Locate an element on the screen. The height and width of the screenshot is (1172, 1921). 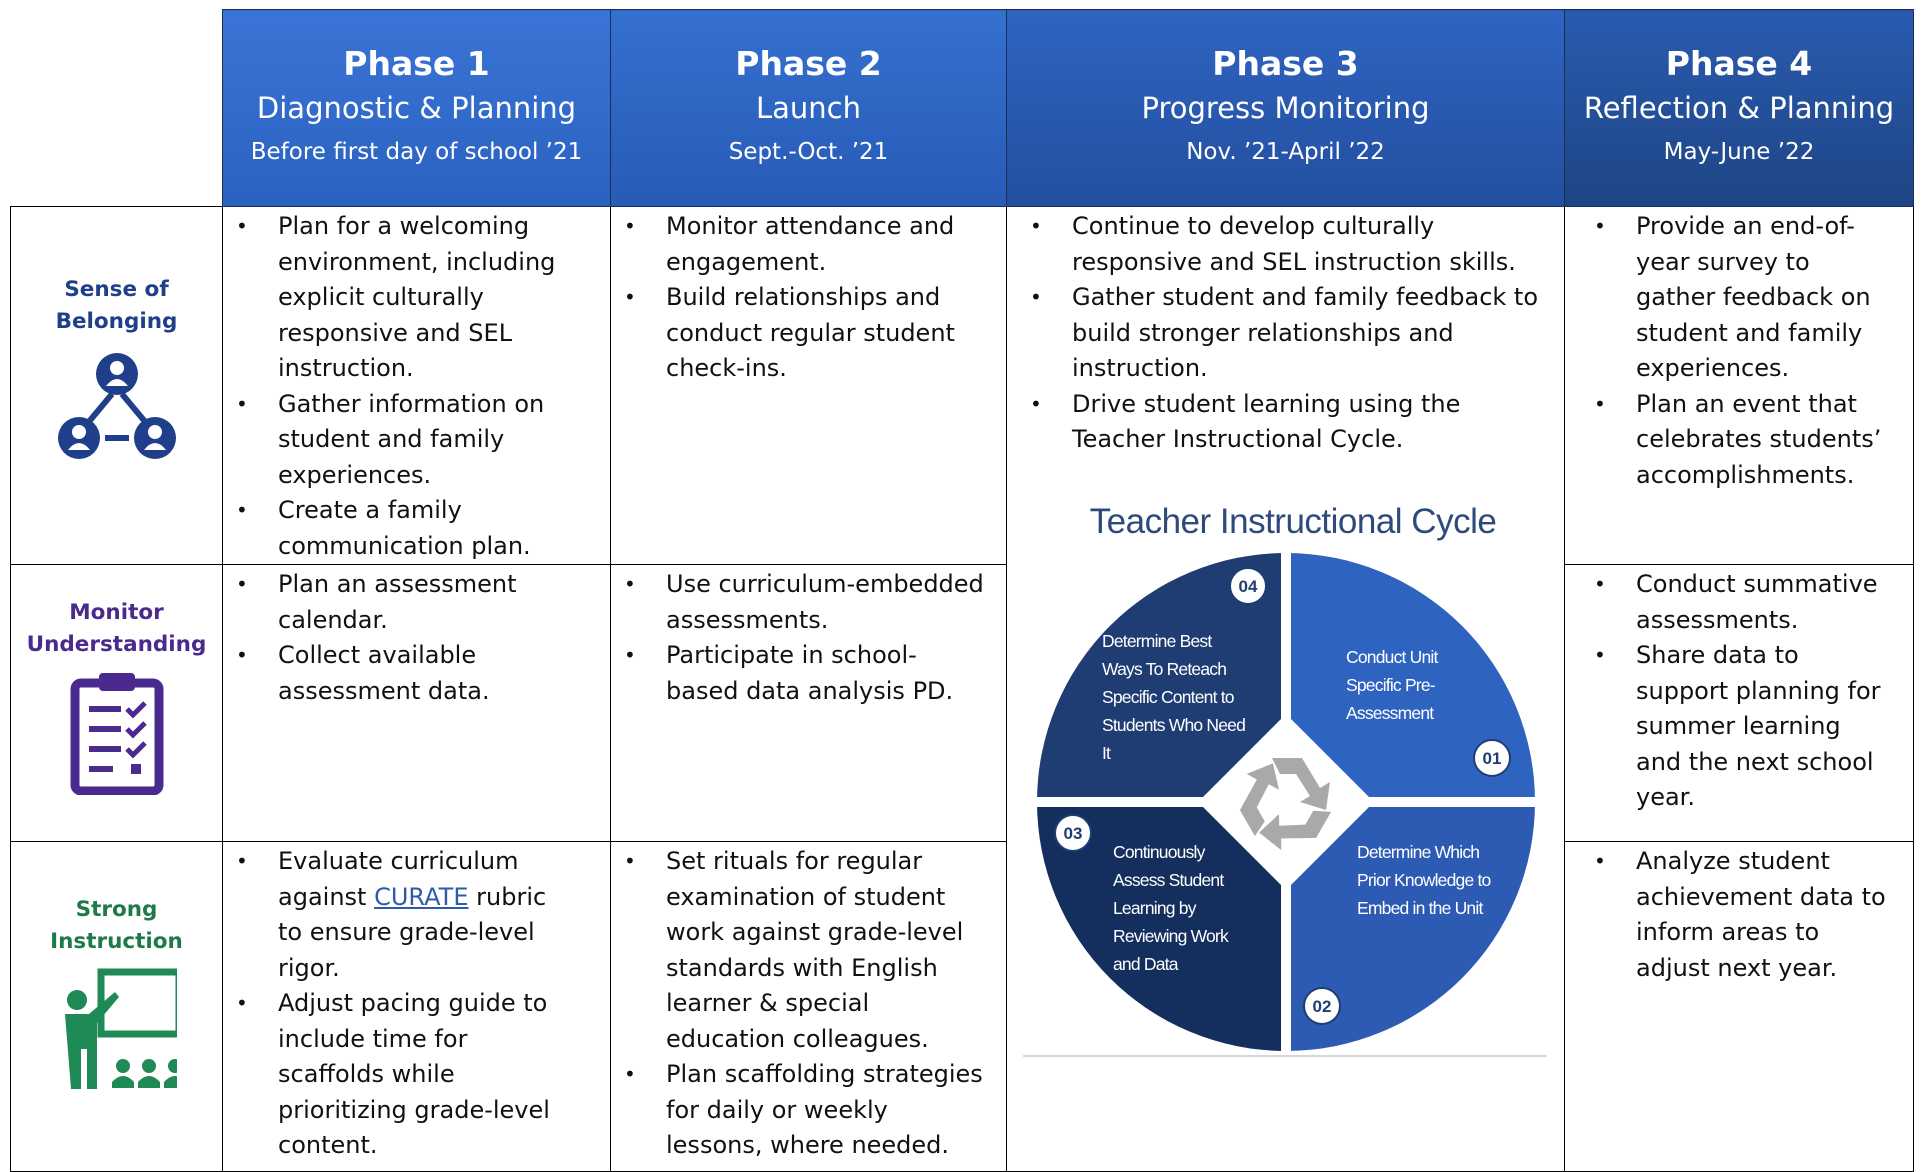
bullet-text: Evaluate curriculum against is located at coordinates (398, 879).